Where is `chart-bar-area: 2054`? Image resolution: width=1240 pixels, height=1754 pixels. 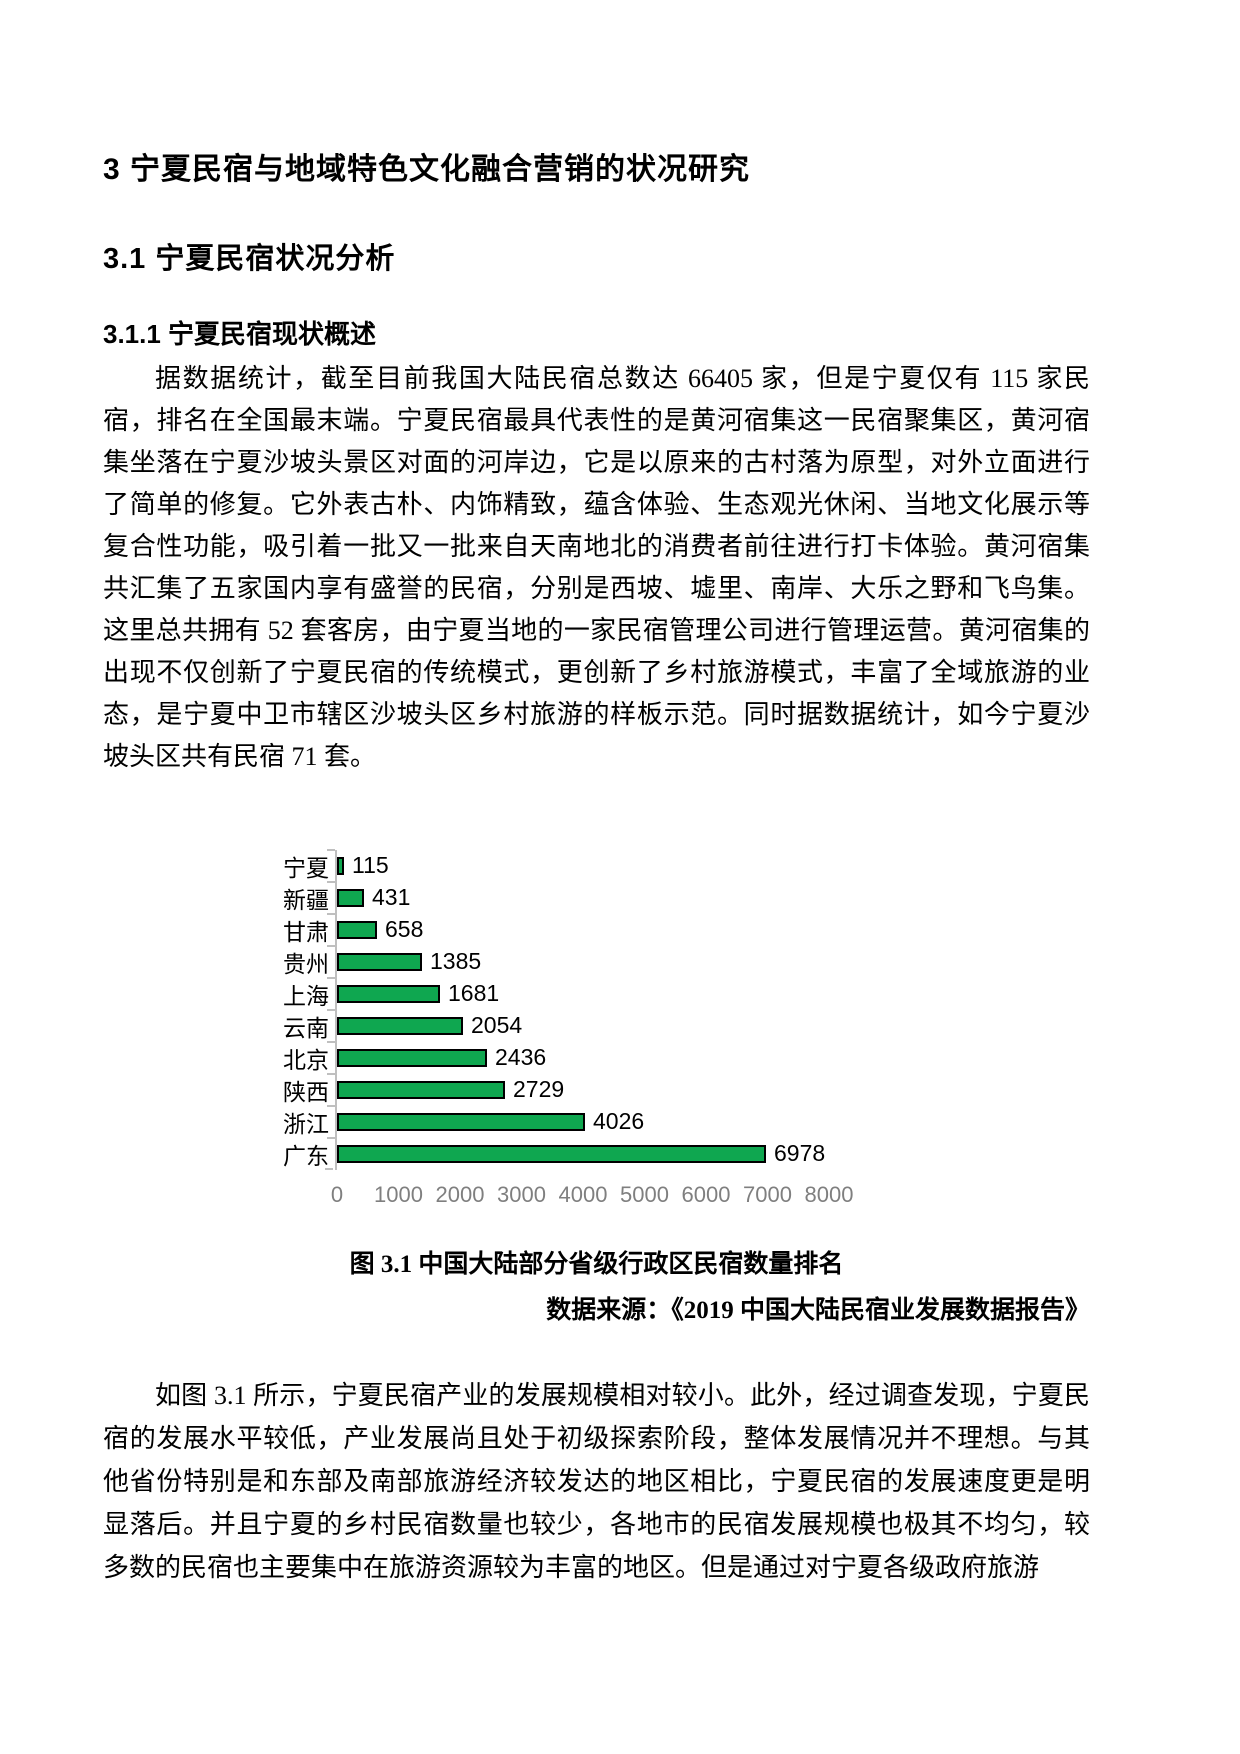 chart-bar-area: 2054 is located at coordinates (708, 1025).